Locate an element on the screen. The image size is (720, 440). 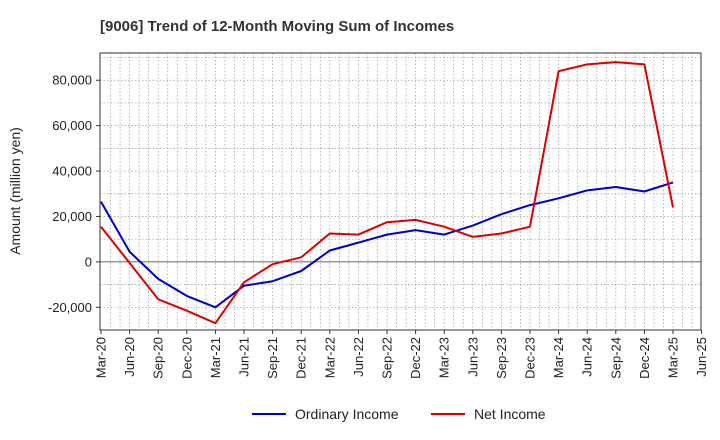
legend-label-ordinary-income: Ordinary Income is located at coordinates (347, 414).